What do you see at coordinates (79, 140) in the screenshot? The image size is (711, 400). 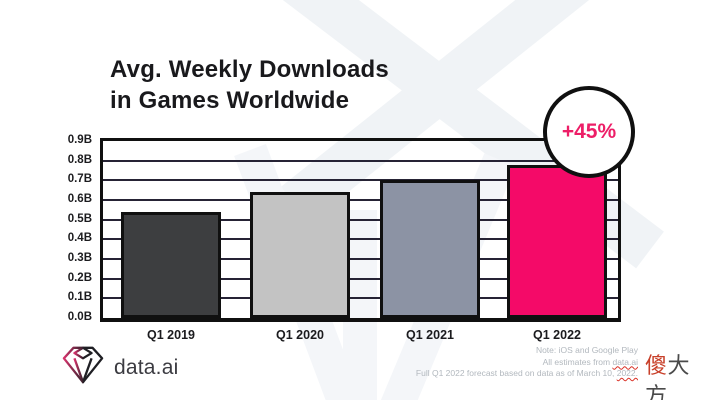 I see `y-tick-label: 0.9B` at bounding box center [79, 140].